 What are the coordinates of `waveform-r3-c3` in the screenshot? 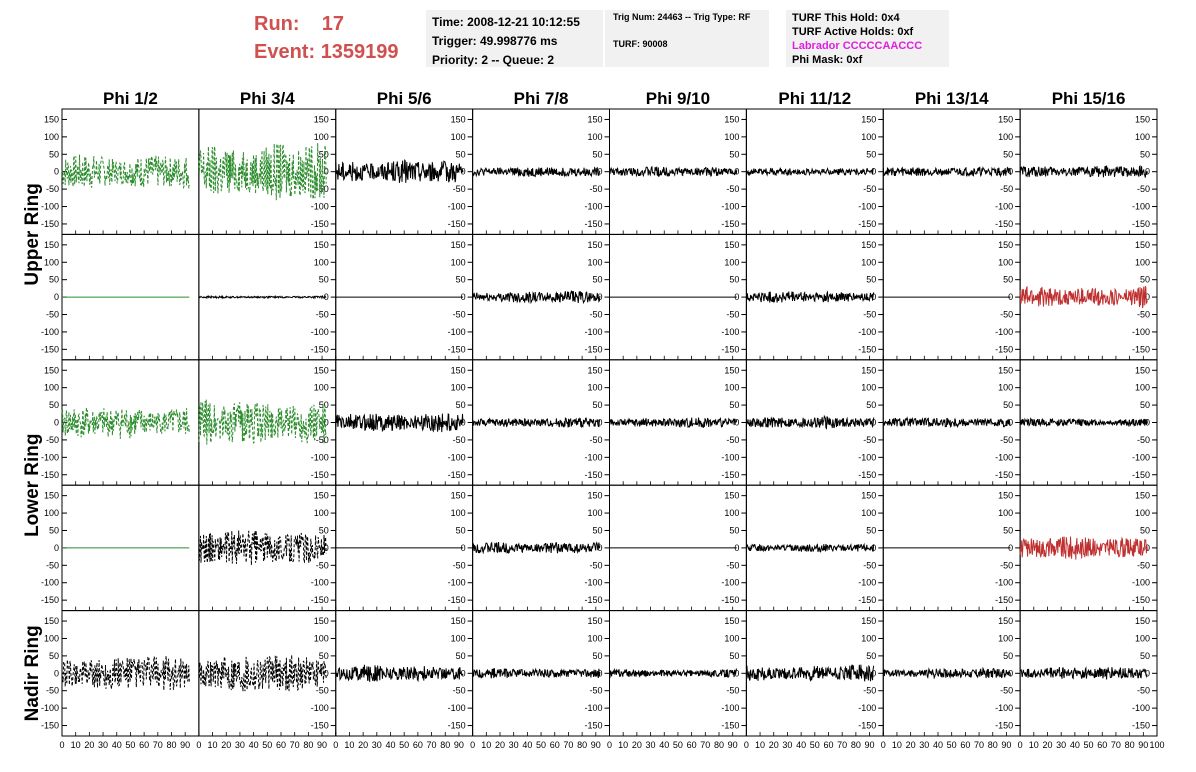 It's located at (399, 423).